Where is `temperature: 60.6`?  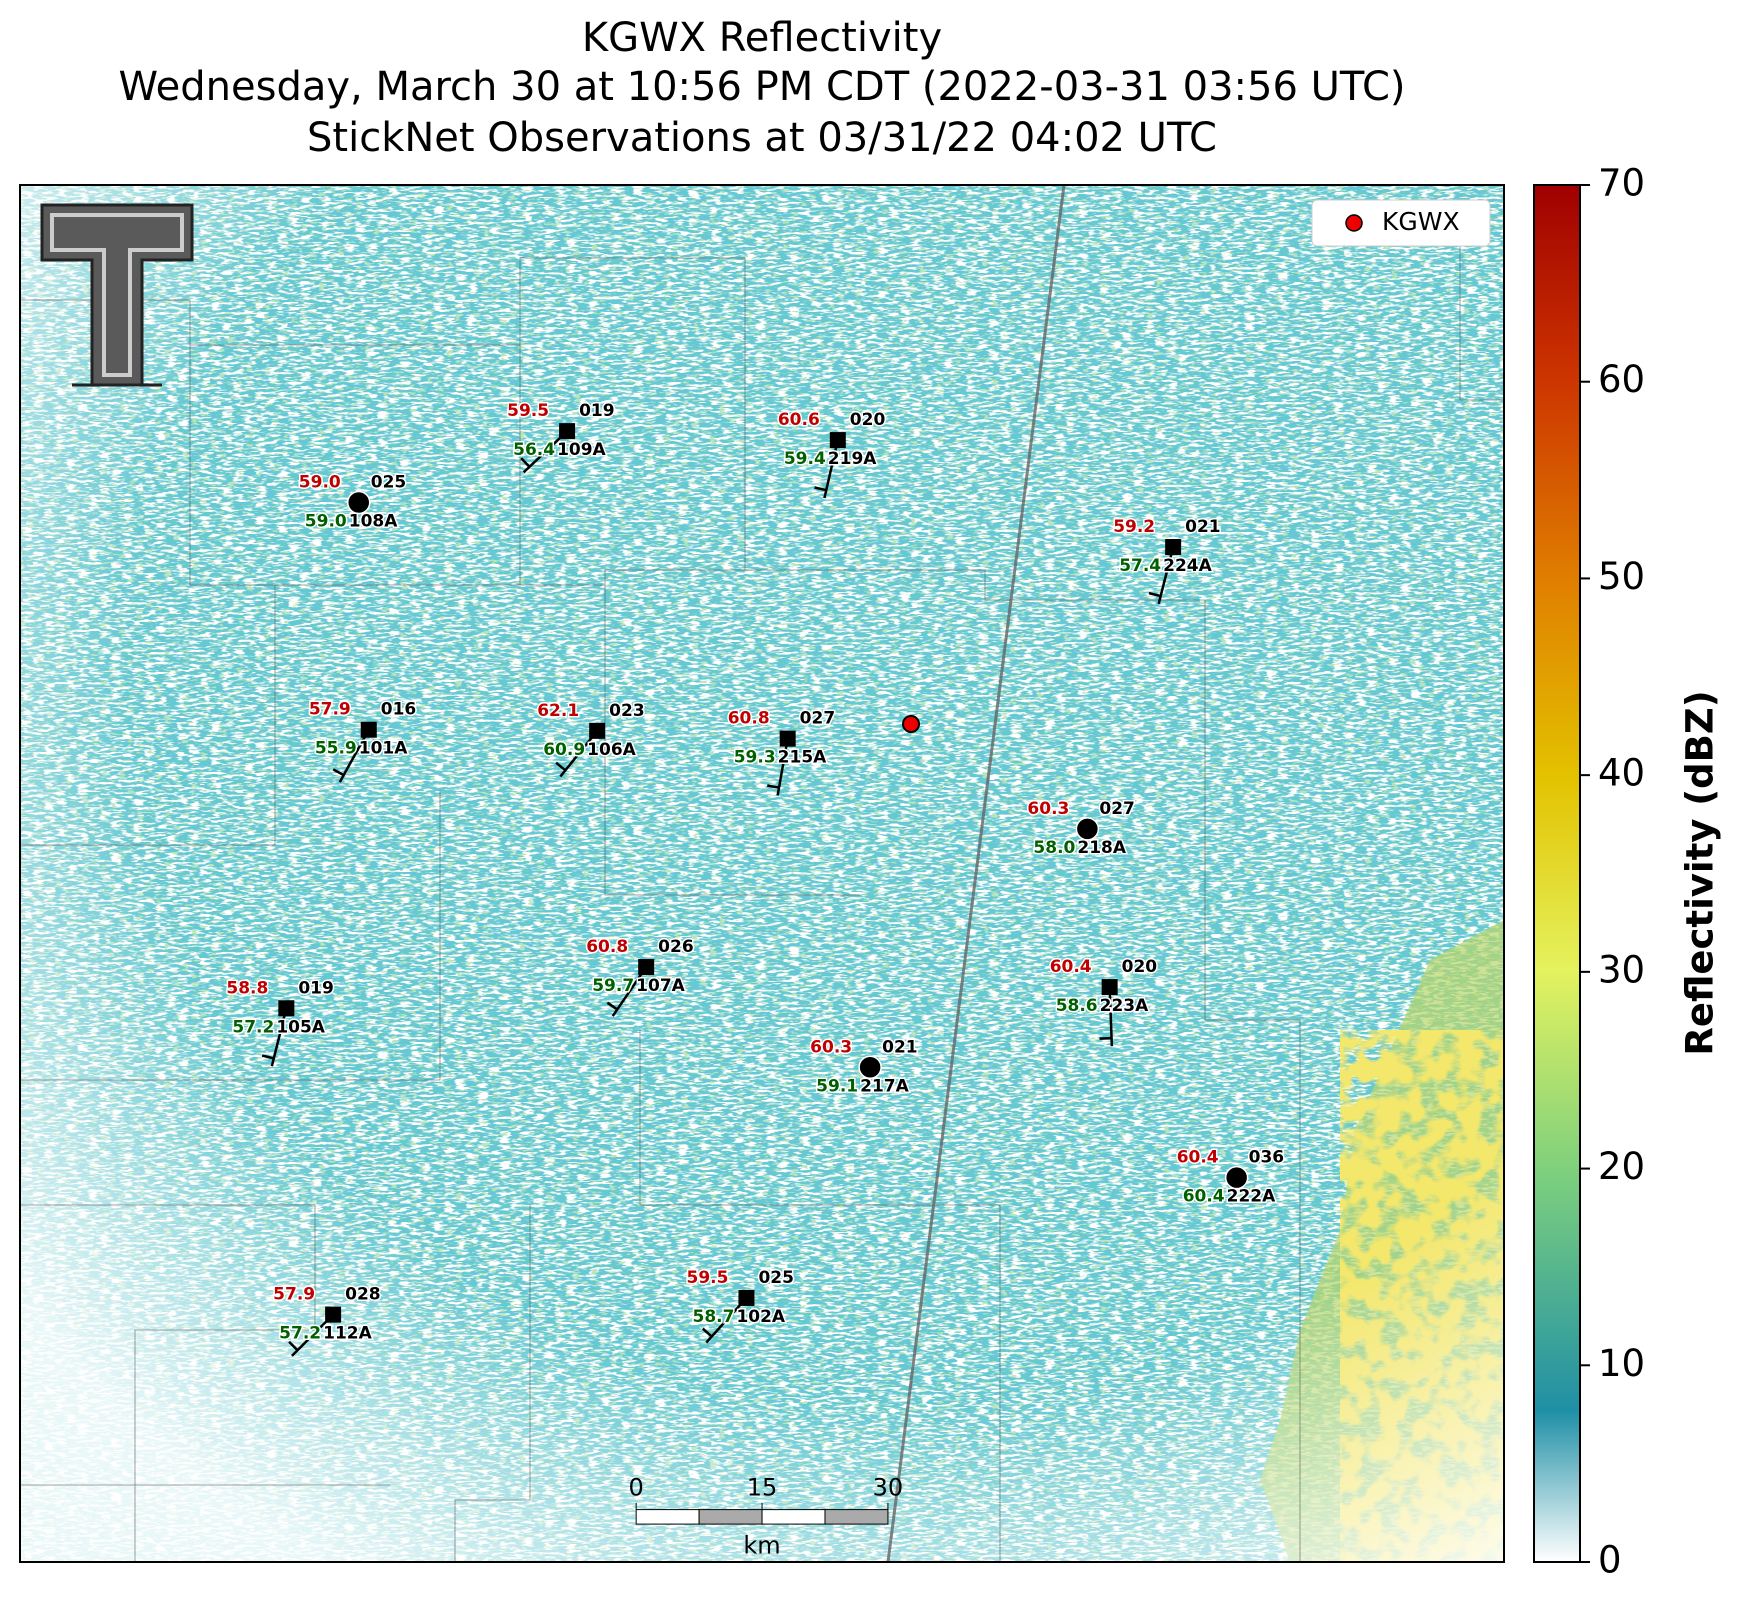 temperature: 60.6 is located at coordinates (799, 420).